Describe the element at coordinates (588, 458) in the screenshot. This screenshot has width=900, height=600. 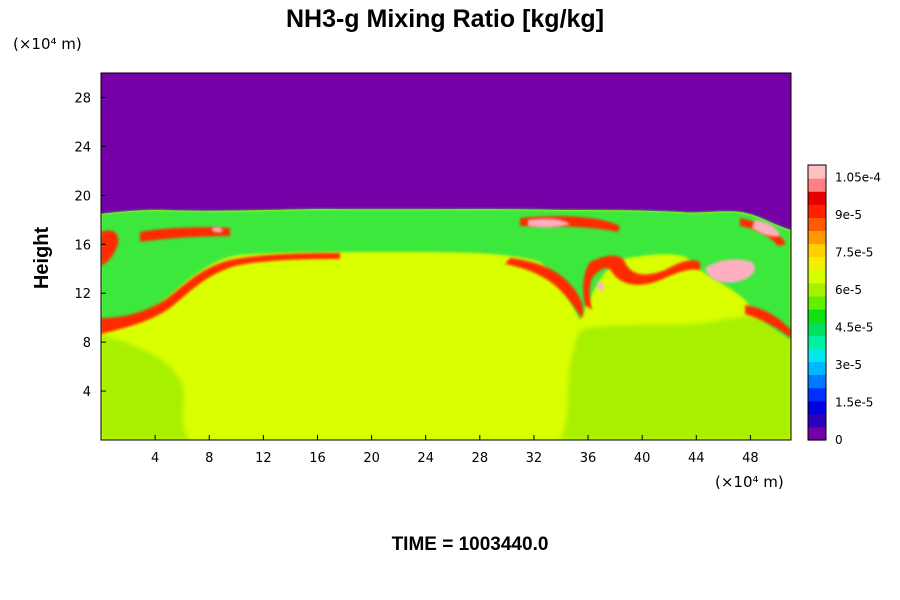
I see `x-tick-label: 36` at that location.